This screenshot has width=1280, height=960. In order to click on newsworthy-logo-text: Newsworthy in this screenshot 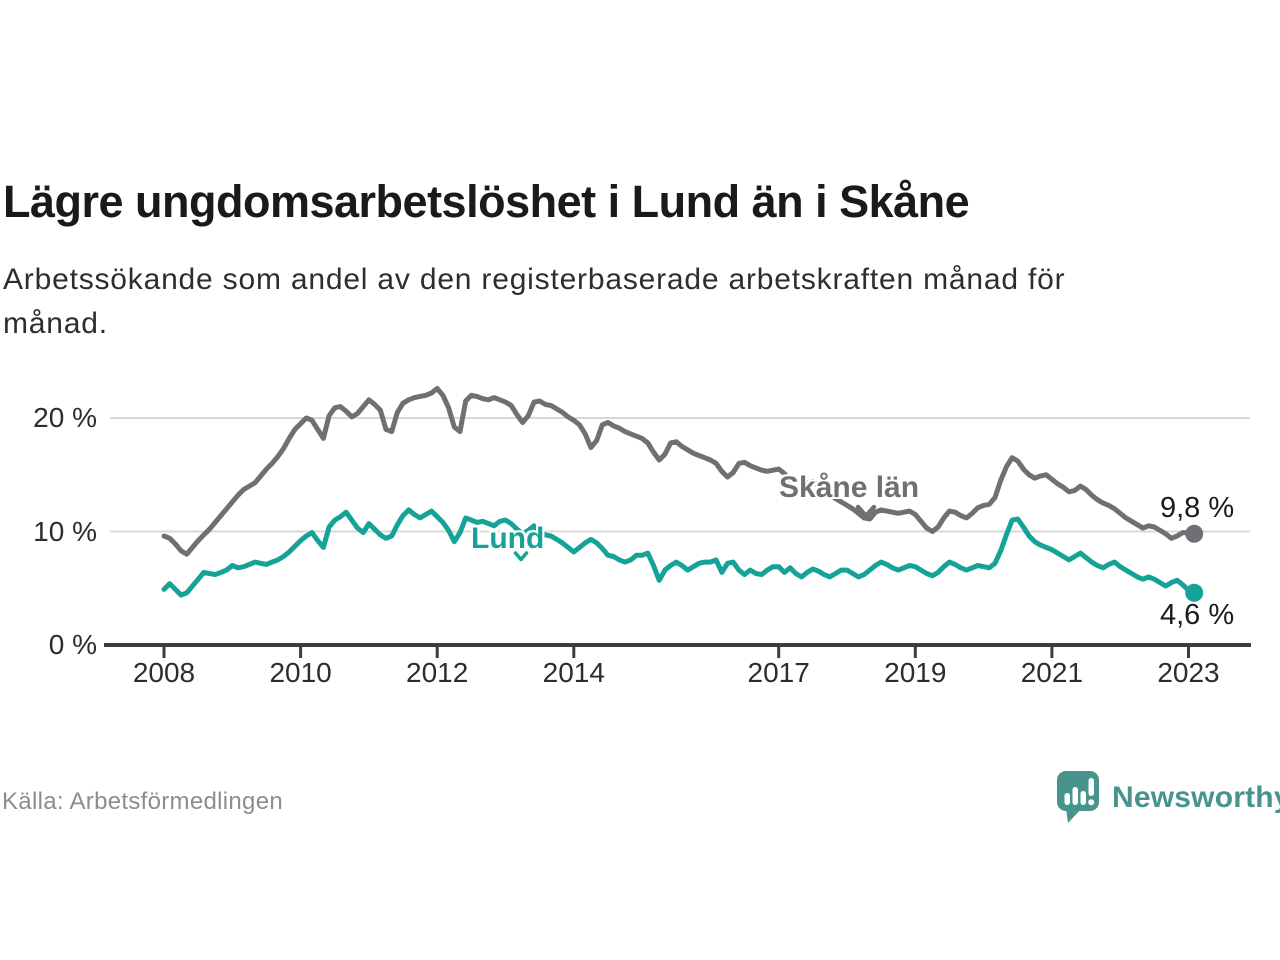, I will do `click(1196, 797)`.